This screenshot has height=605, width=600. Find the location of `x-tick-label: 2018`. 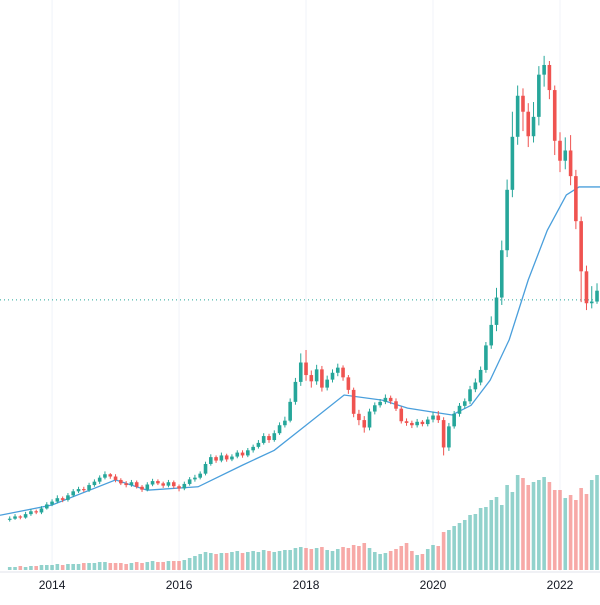

x-tick-label: 2018 is located at coordinates (306, 585).